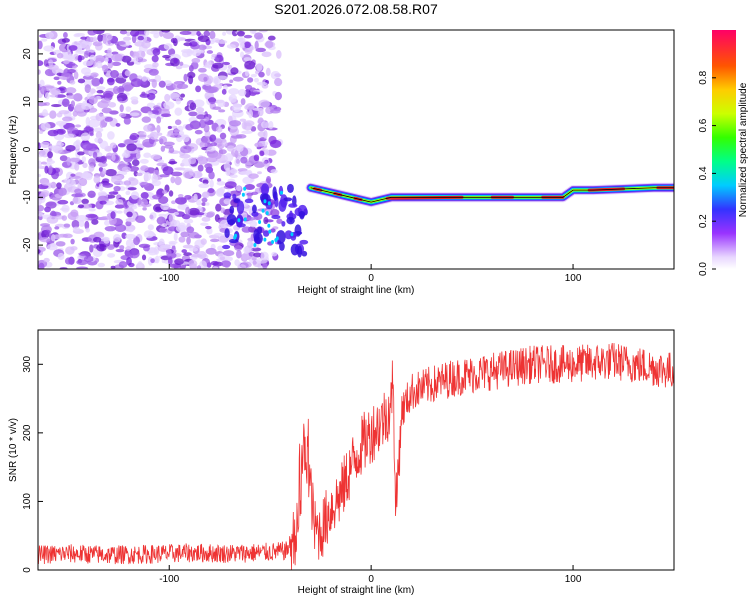 This screenshot has height=600, width=750. I want to click on spectrogram-xtick-label: 100, so click(573, 278).